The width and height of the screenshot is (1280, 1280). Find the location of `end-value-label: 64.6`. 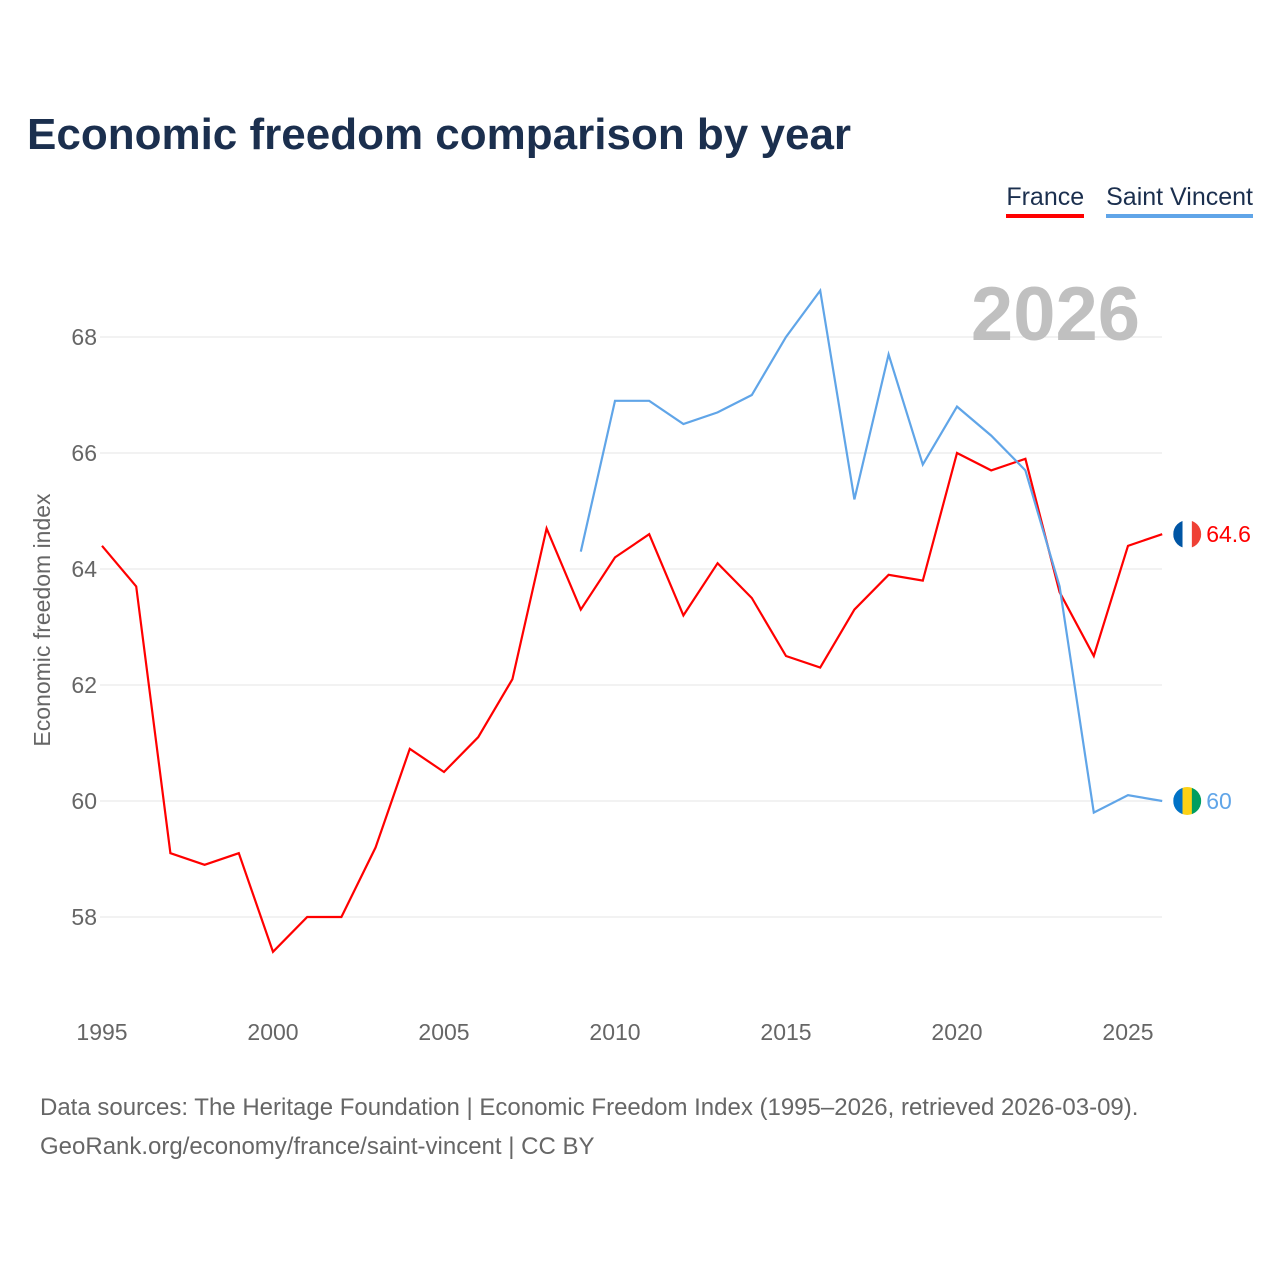

end-value-label: 64.6 is located at coordinates (1228, 534).